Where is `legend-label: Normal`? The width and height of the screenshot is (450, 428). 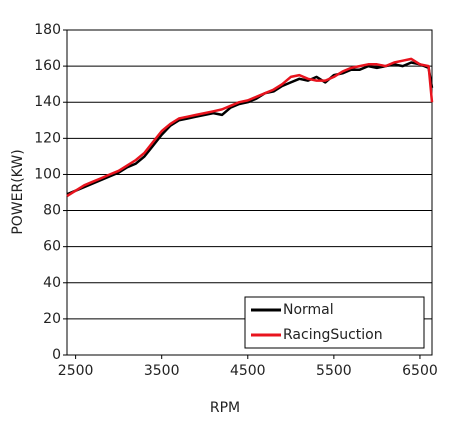 legend-label: Normal is located at coordinates (308, 310).